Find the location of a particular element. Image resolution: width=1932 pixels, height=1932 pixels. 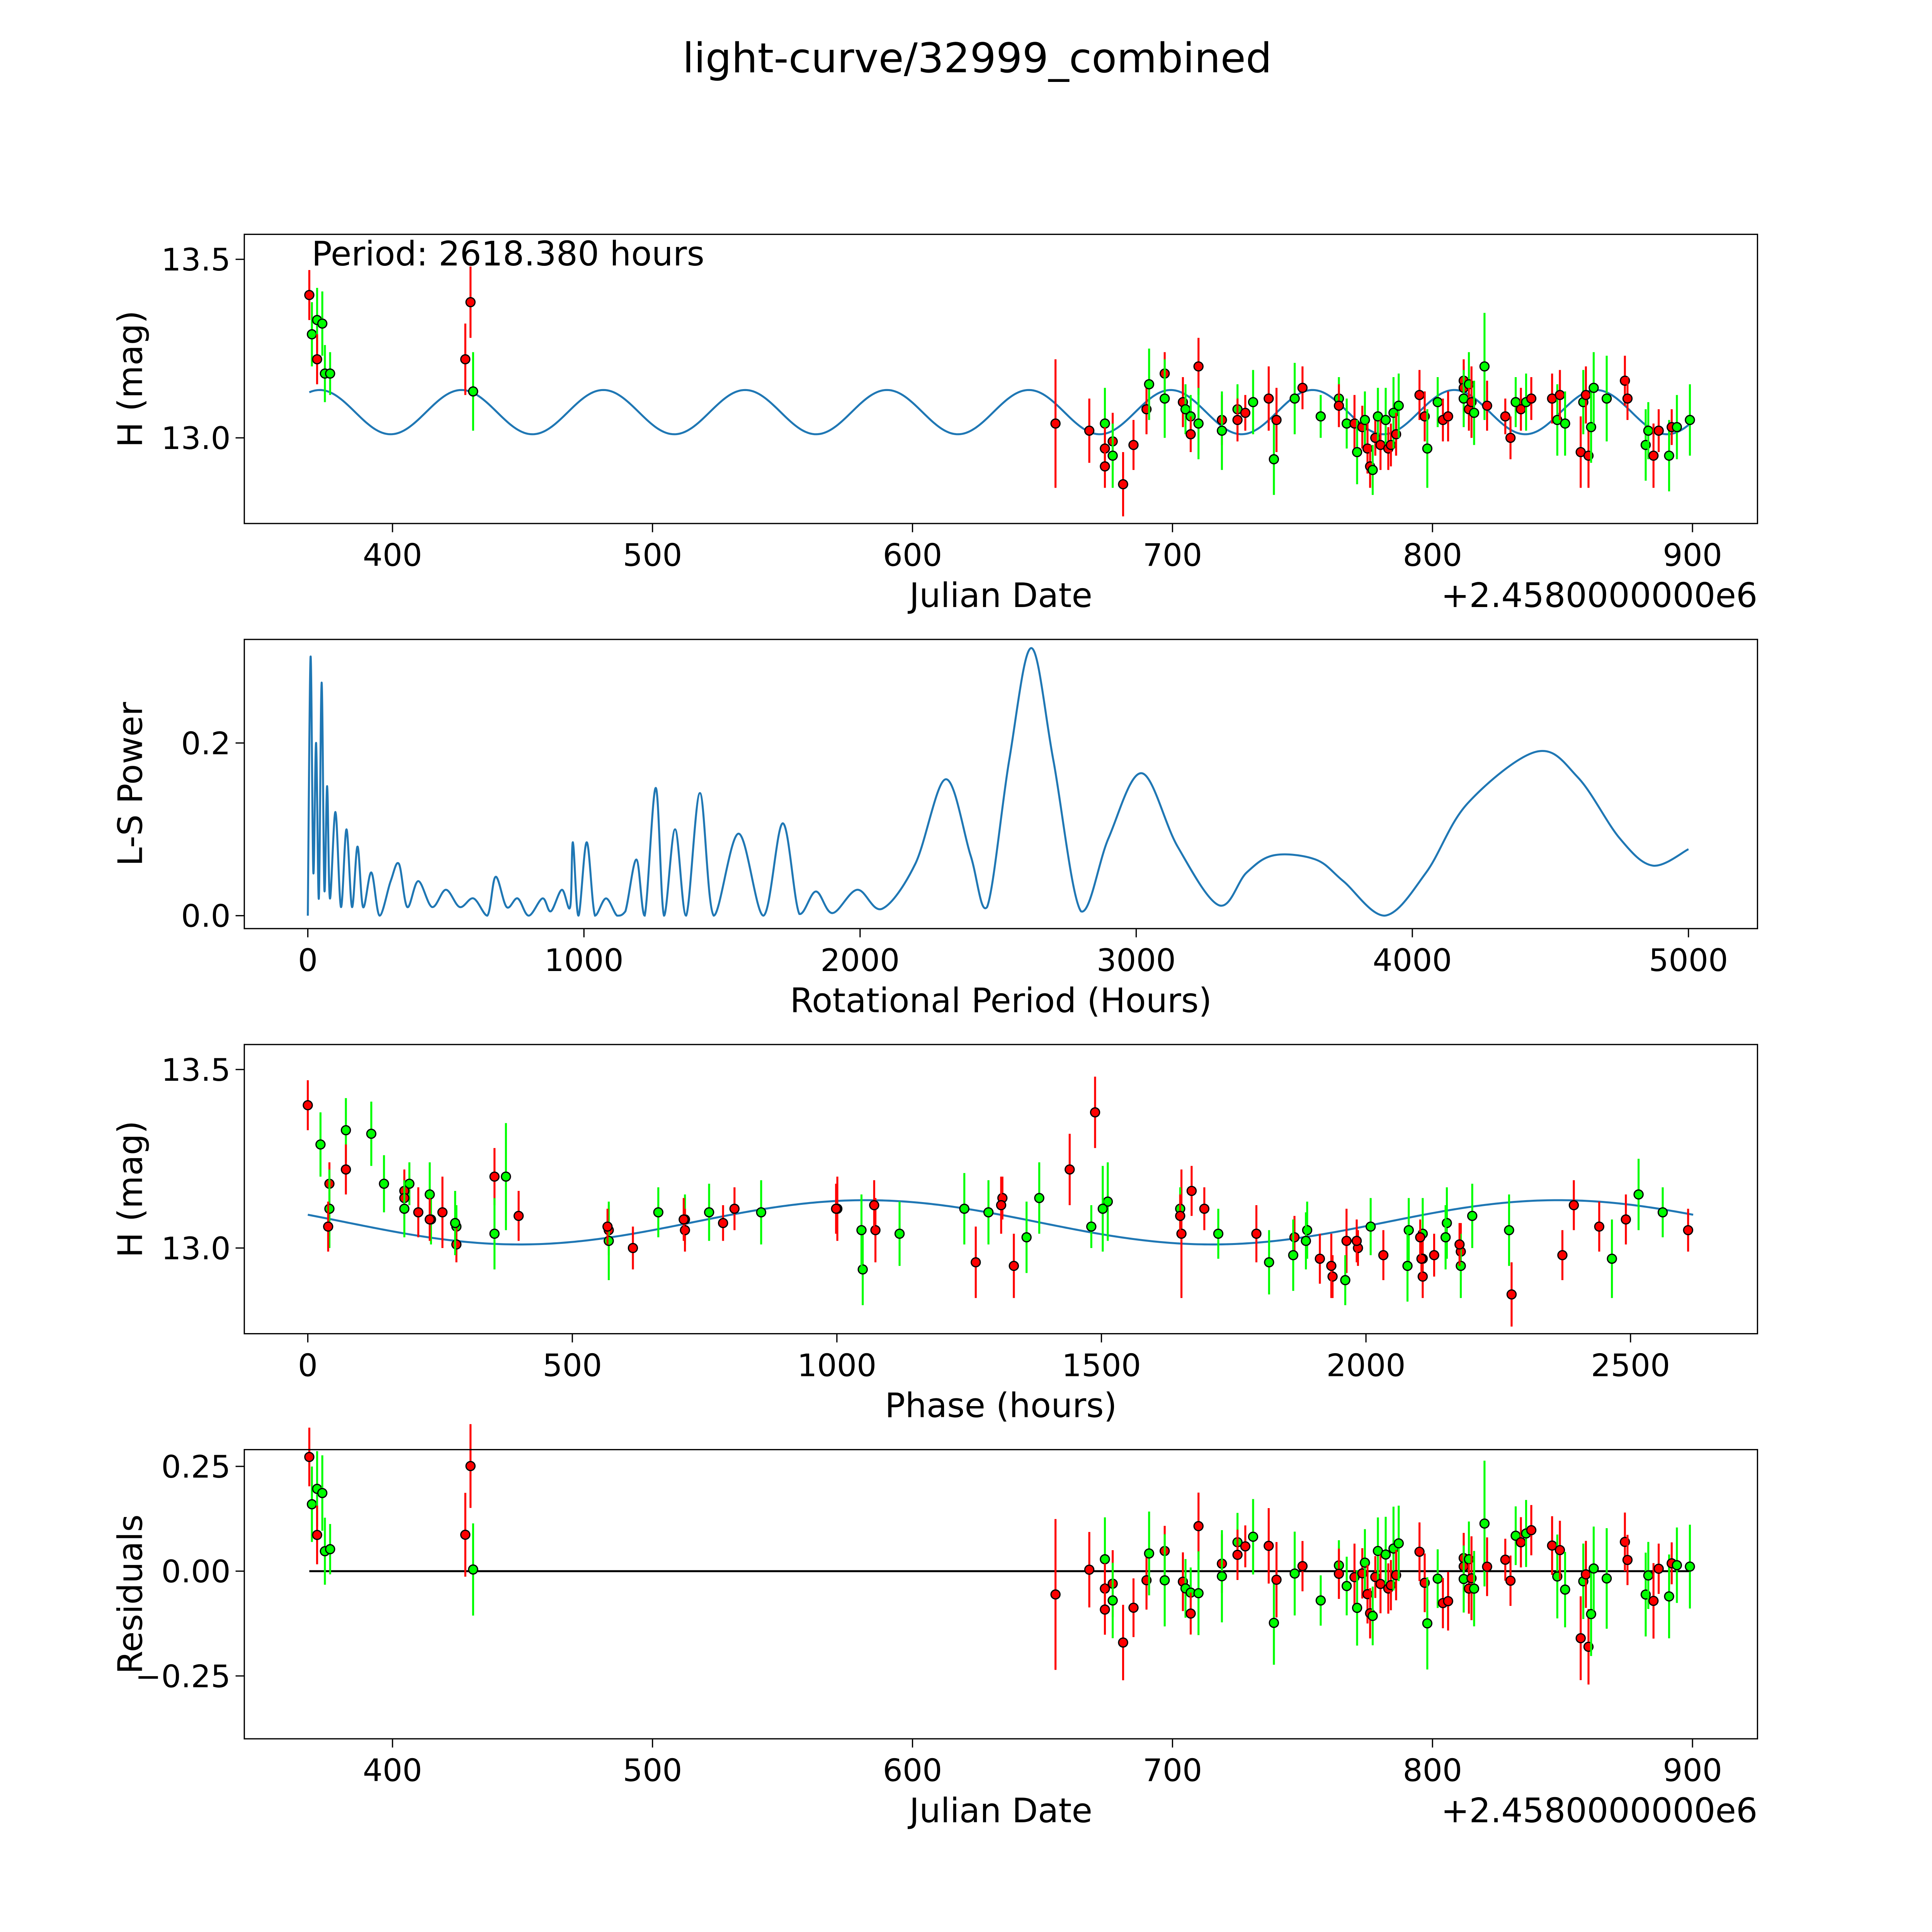

x-tick-label: 1500 is located at coordinates (1101, 1366).